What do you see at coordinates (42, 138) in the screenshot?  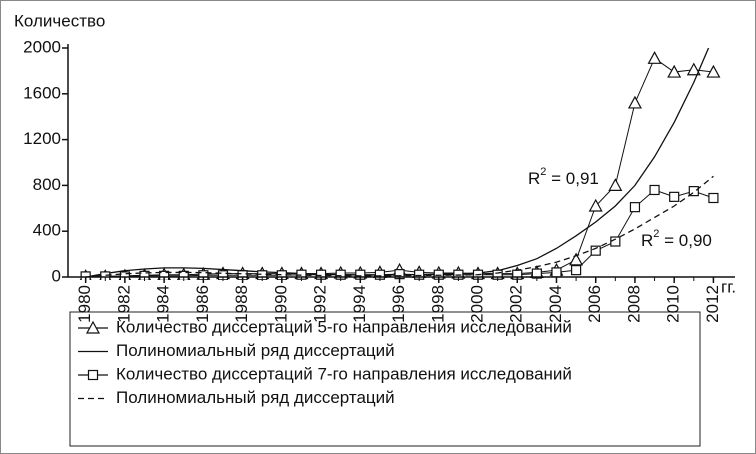 I see `y-tick-label: 1200` at bounding box center [42, 138].